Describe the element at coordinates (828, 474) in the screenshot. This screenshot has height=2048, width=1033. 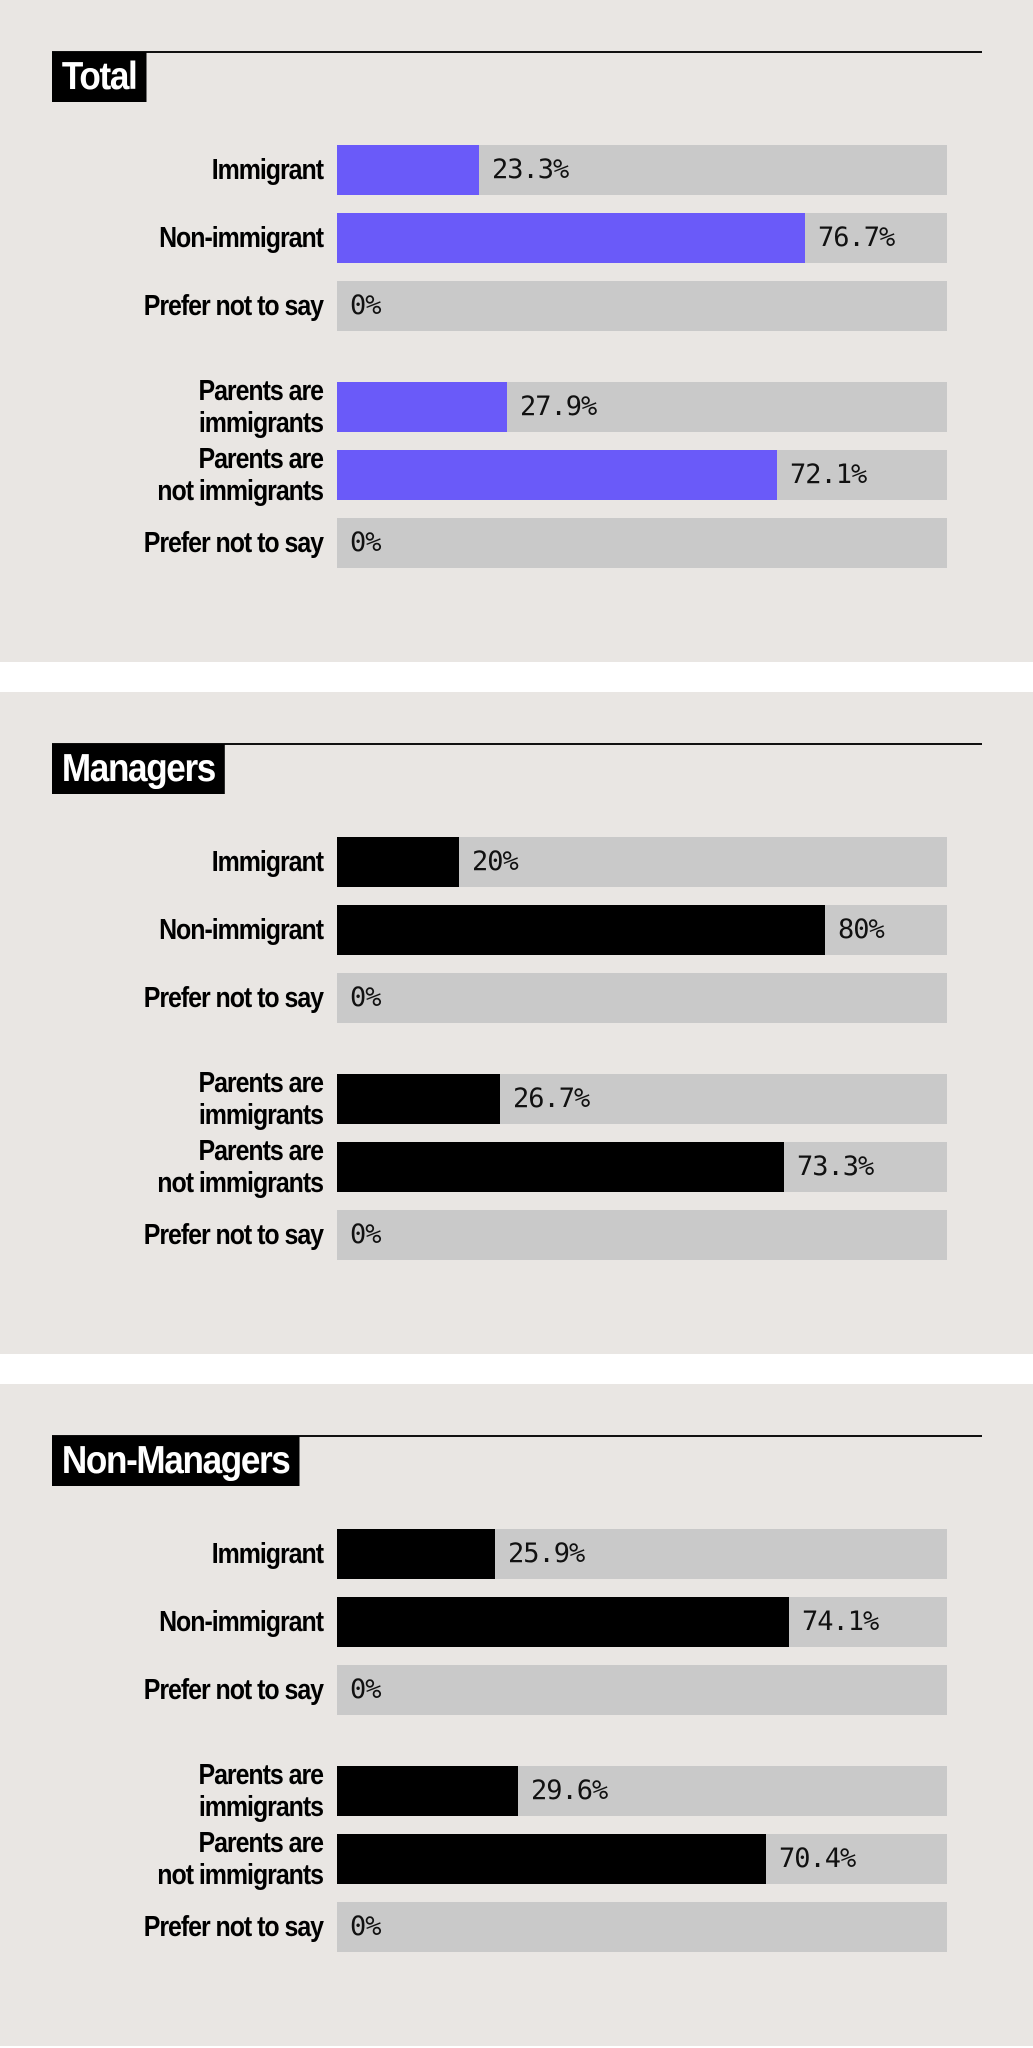
I see `data-label: 72.1%` at that location.